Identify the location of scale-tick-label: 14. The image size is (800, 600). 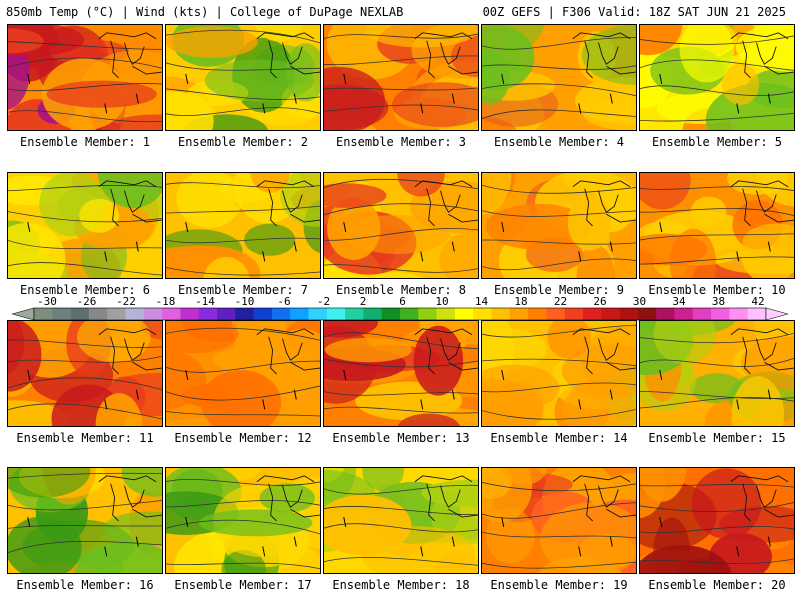
(481, 301).